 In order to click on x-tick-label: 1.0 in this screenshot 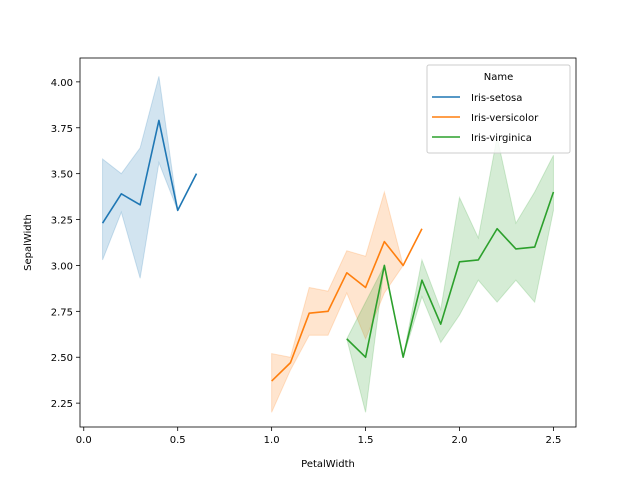, I will do `click(272, 440)`.